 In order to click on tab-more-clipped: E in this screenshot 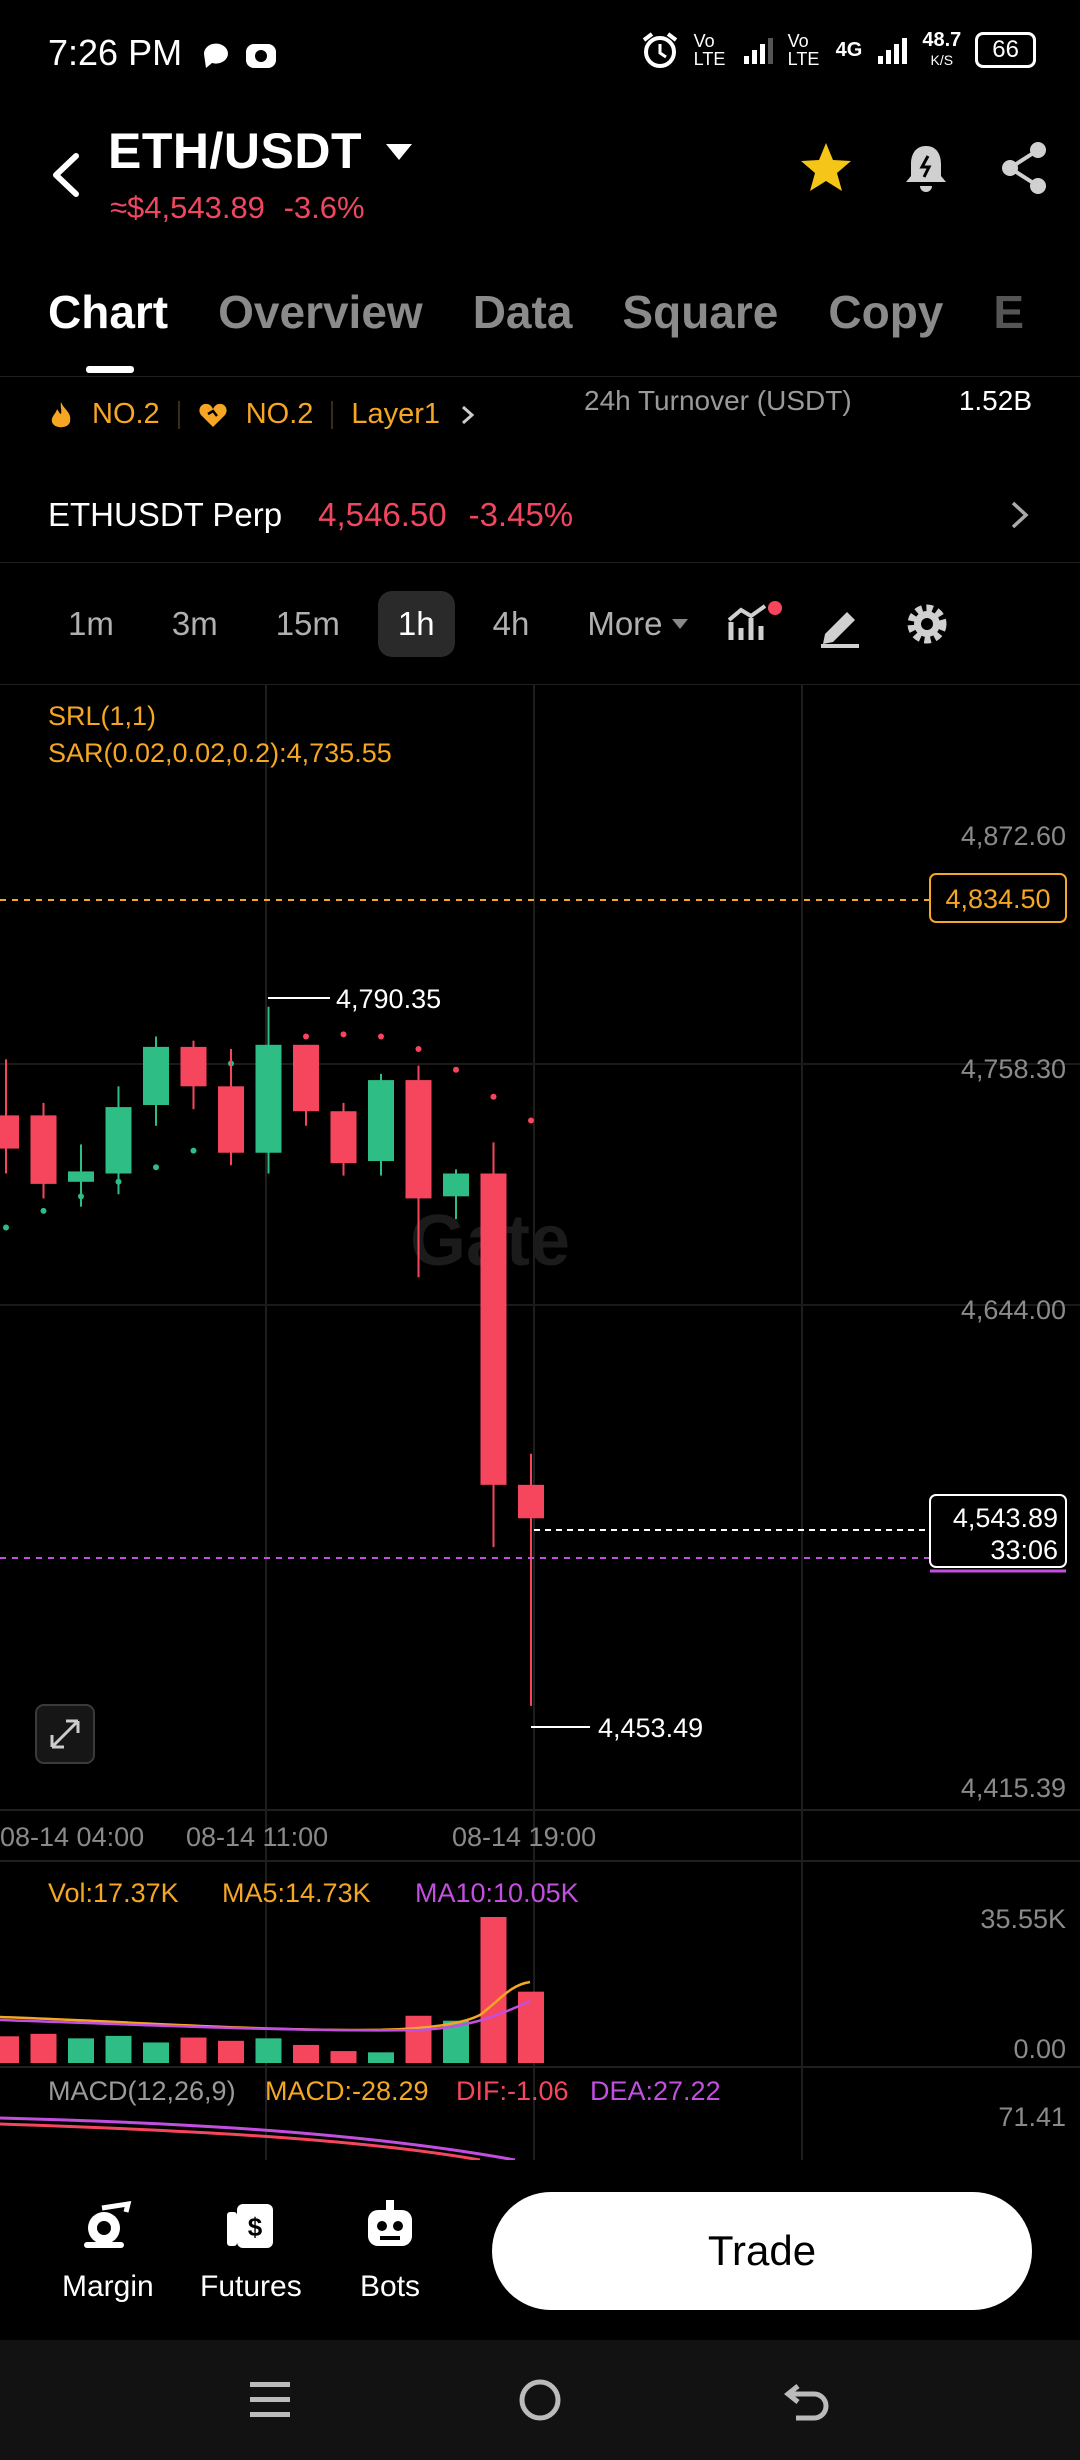, I will do `click(1009, 312)`.